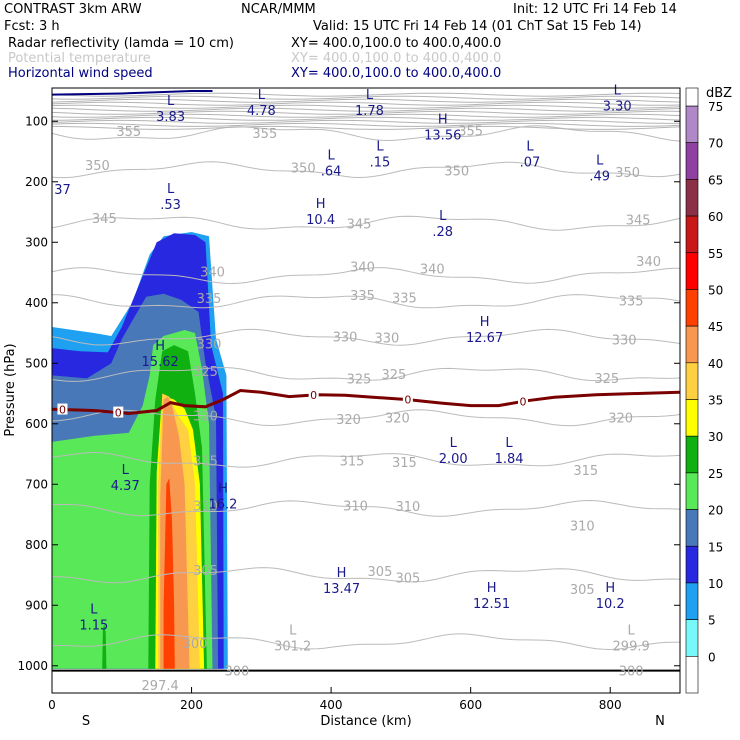  What do you see at coordinates (397, 419) in the screenshot?
I see `theta-label-28: 320` at bounding box center [397, 419].